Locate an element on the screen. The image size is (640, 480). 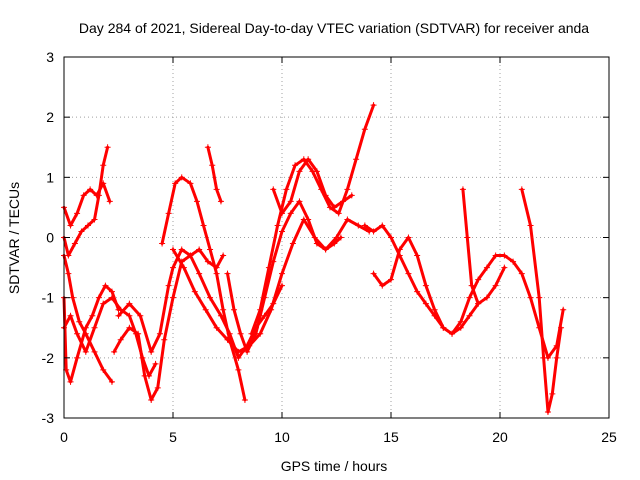
y-tick-label: 1 is located at coordinates (50, 177).